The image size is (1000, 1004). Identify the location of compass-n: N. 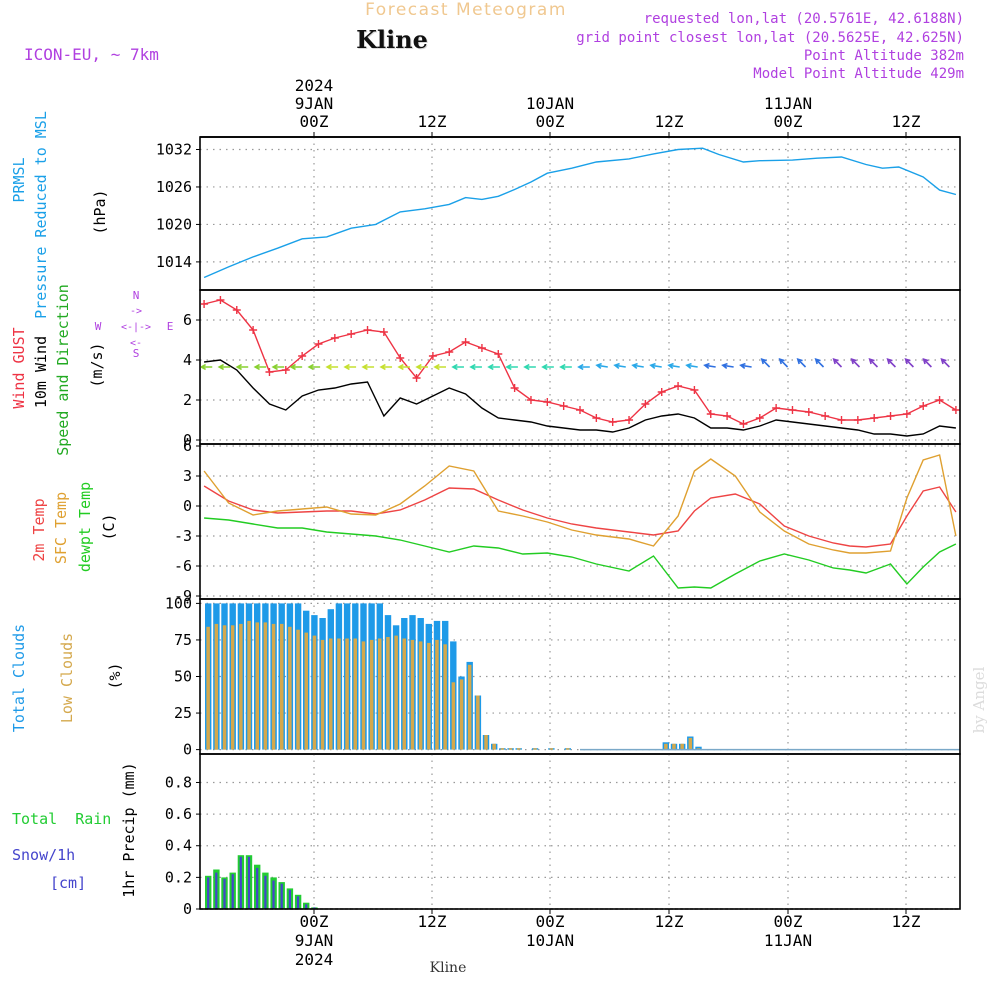
(136, 295).